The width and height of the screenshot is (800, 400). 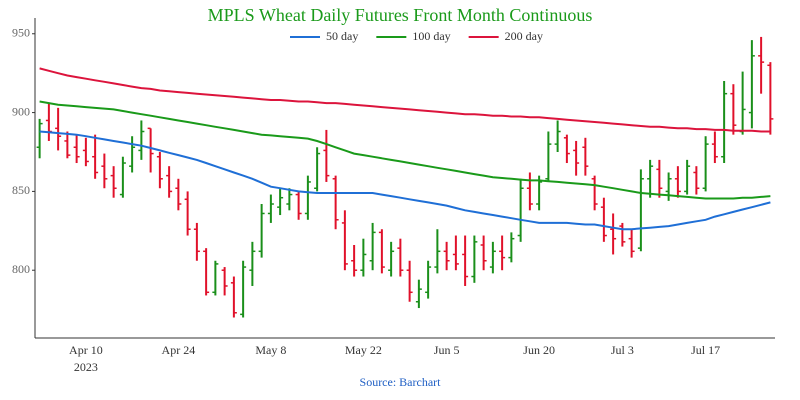 What do you see at coordinates (21, 33) in the screenshot?
I see `y-tick-label: 950` at bounding box center [21, 33].